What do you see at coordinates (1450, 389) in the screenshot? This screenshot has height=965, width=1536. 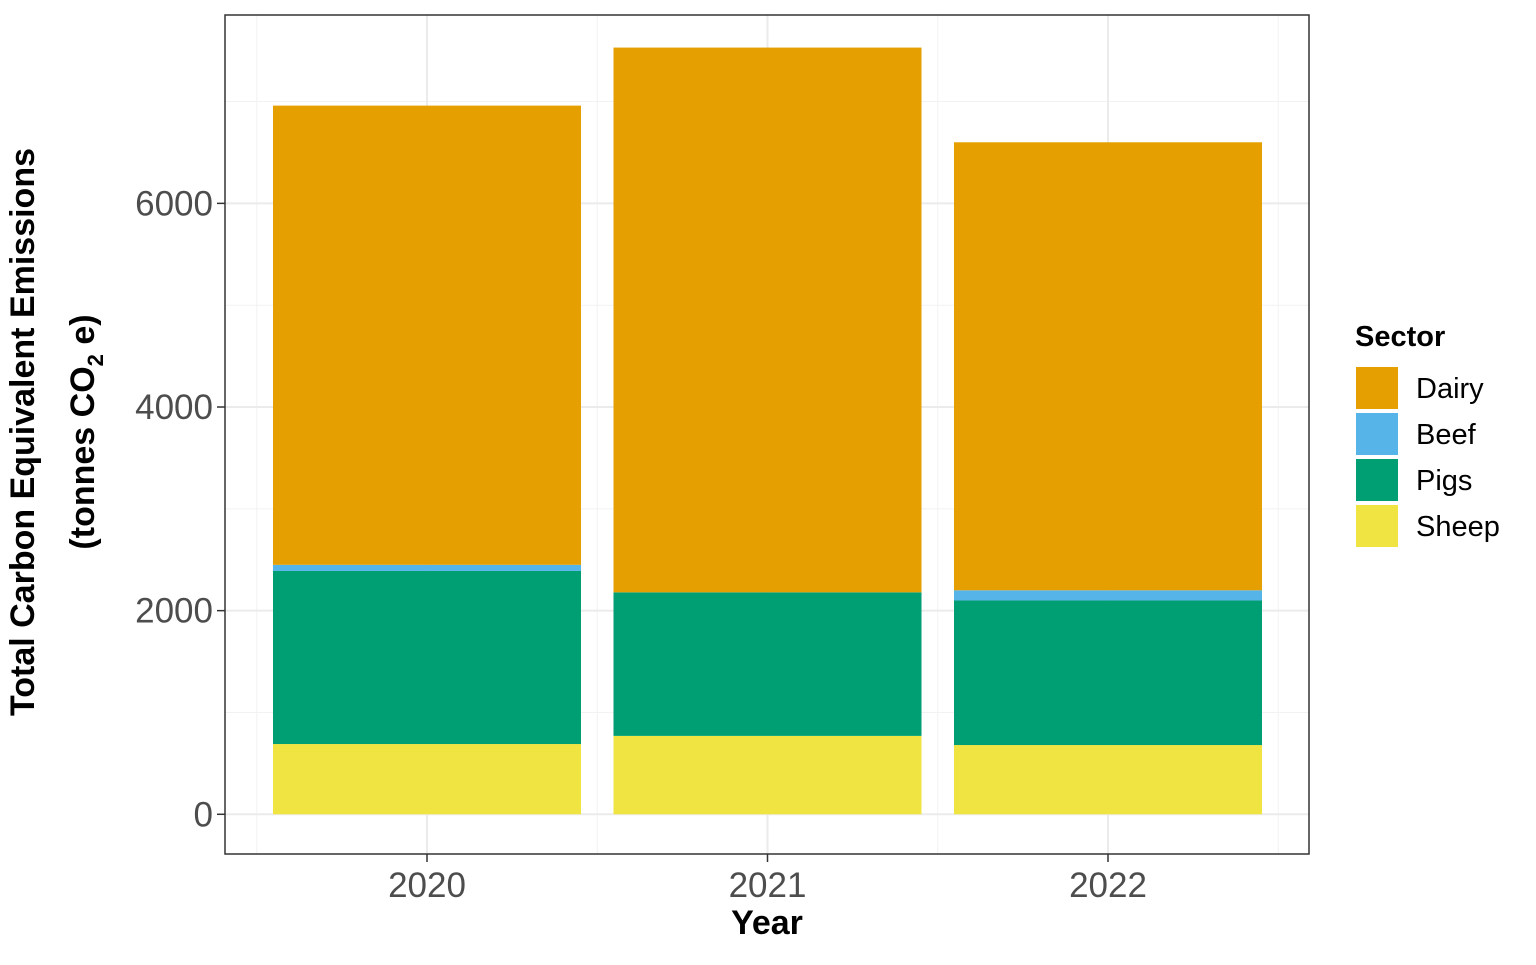 I see `legend-label-dairy: Dairy` at bounding box center [1450, 389].